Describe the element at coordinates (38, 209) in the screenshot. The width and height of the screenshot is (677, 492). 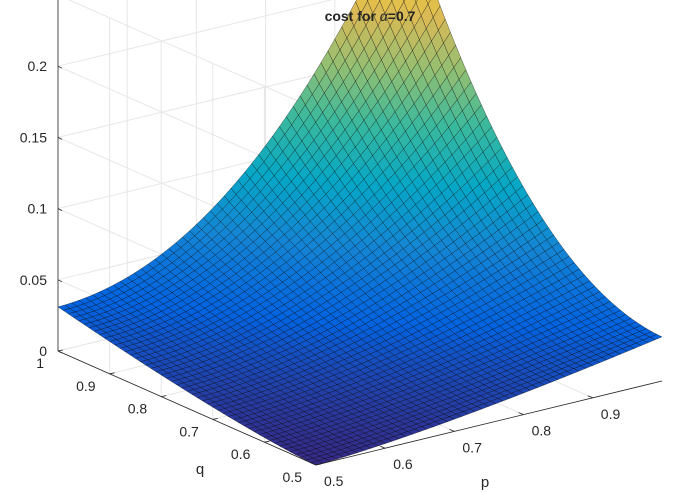
I see `z-tick-label: 0.1` at that location.